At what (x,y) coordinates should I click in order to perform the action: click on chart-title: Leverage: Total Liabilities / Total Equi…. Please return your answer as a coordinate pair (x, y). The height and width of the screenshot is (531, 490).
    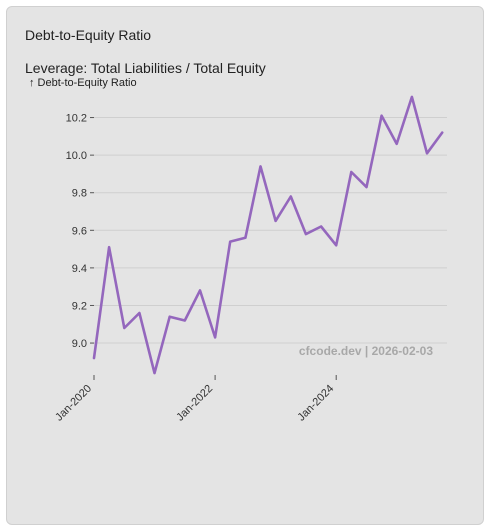
    Looking at the image, I should click on (145, 68).